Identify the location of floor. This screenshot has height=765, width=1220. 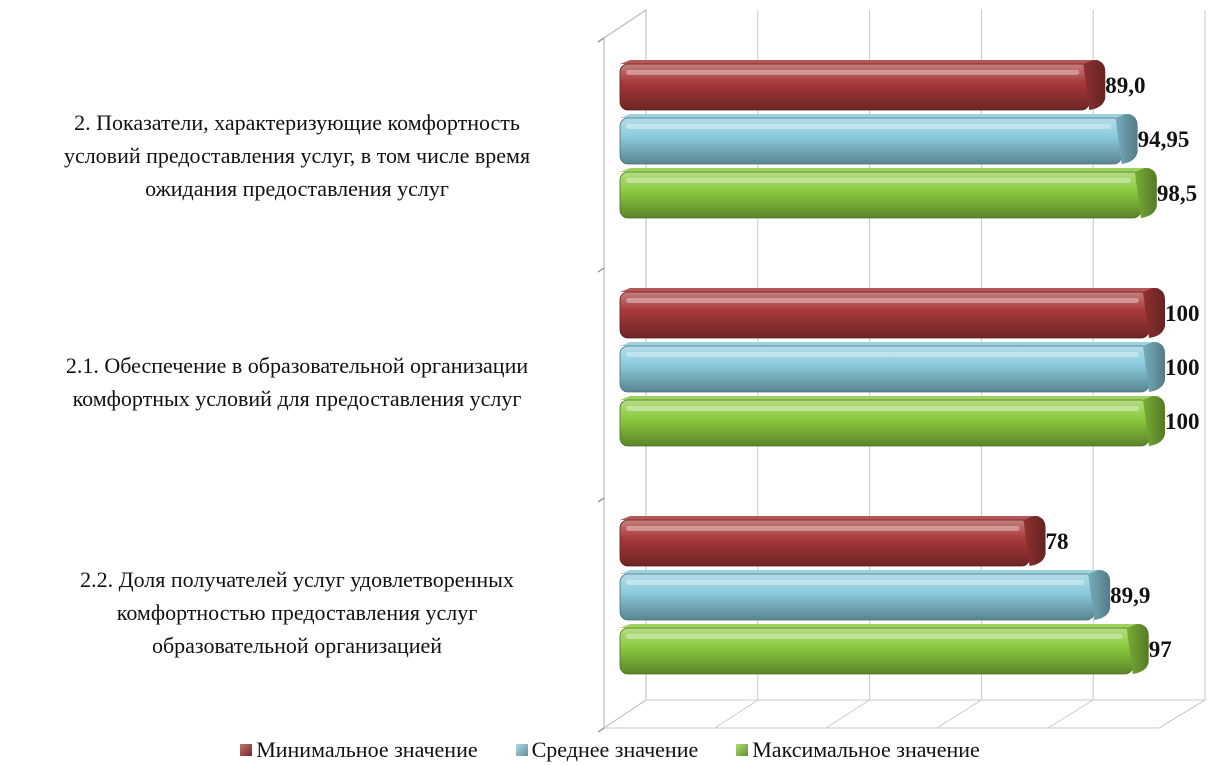
(904, 714).